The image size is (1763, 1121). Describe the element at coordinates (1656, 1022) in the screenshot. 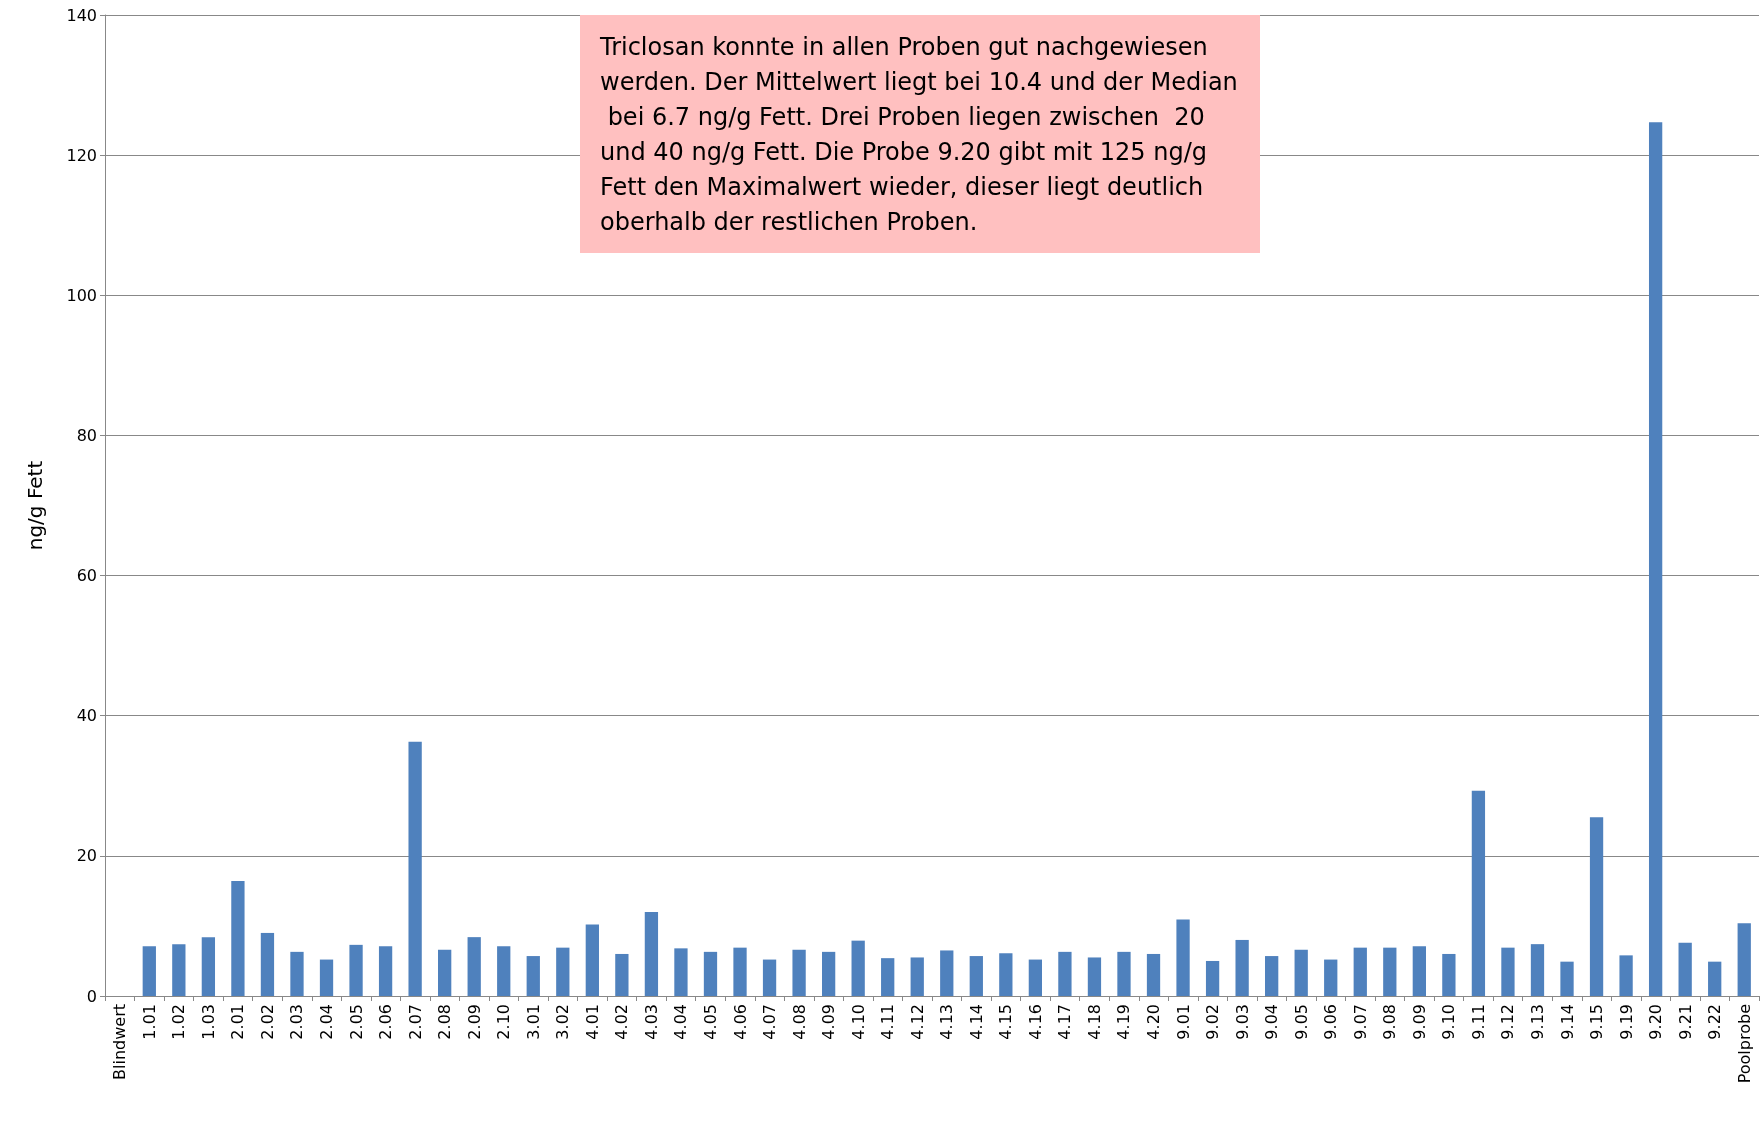

I see `x-tick-label: 9.20` at that location.